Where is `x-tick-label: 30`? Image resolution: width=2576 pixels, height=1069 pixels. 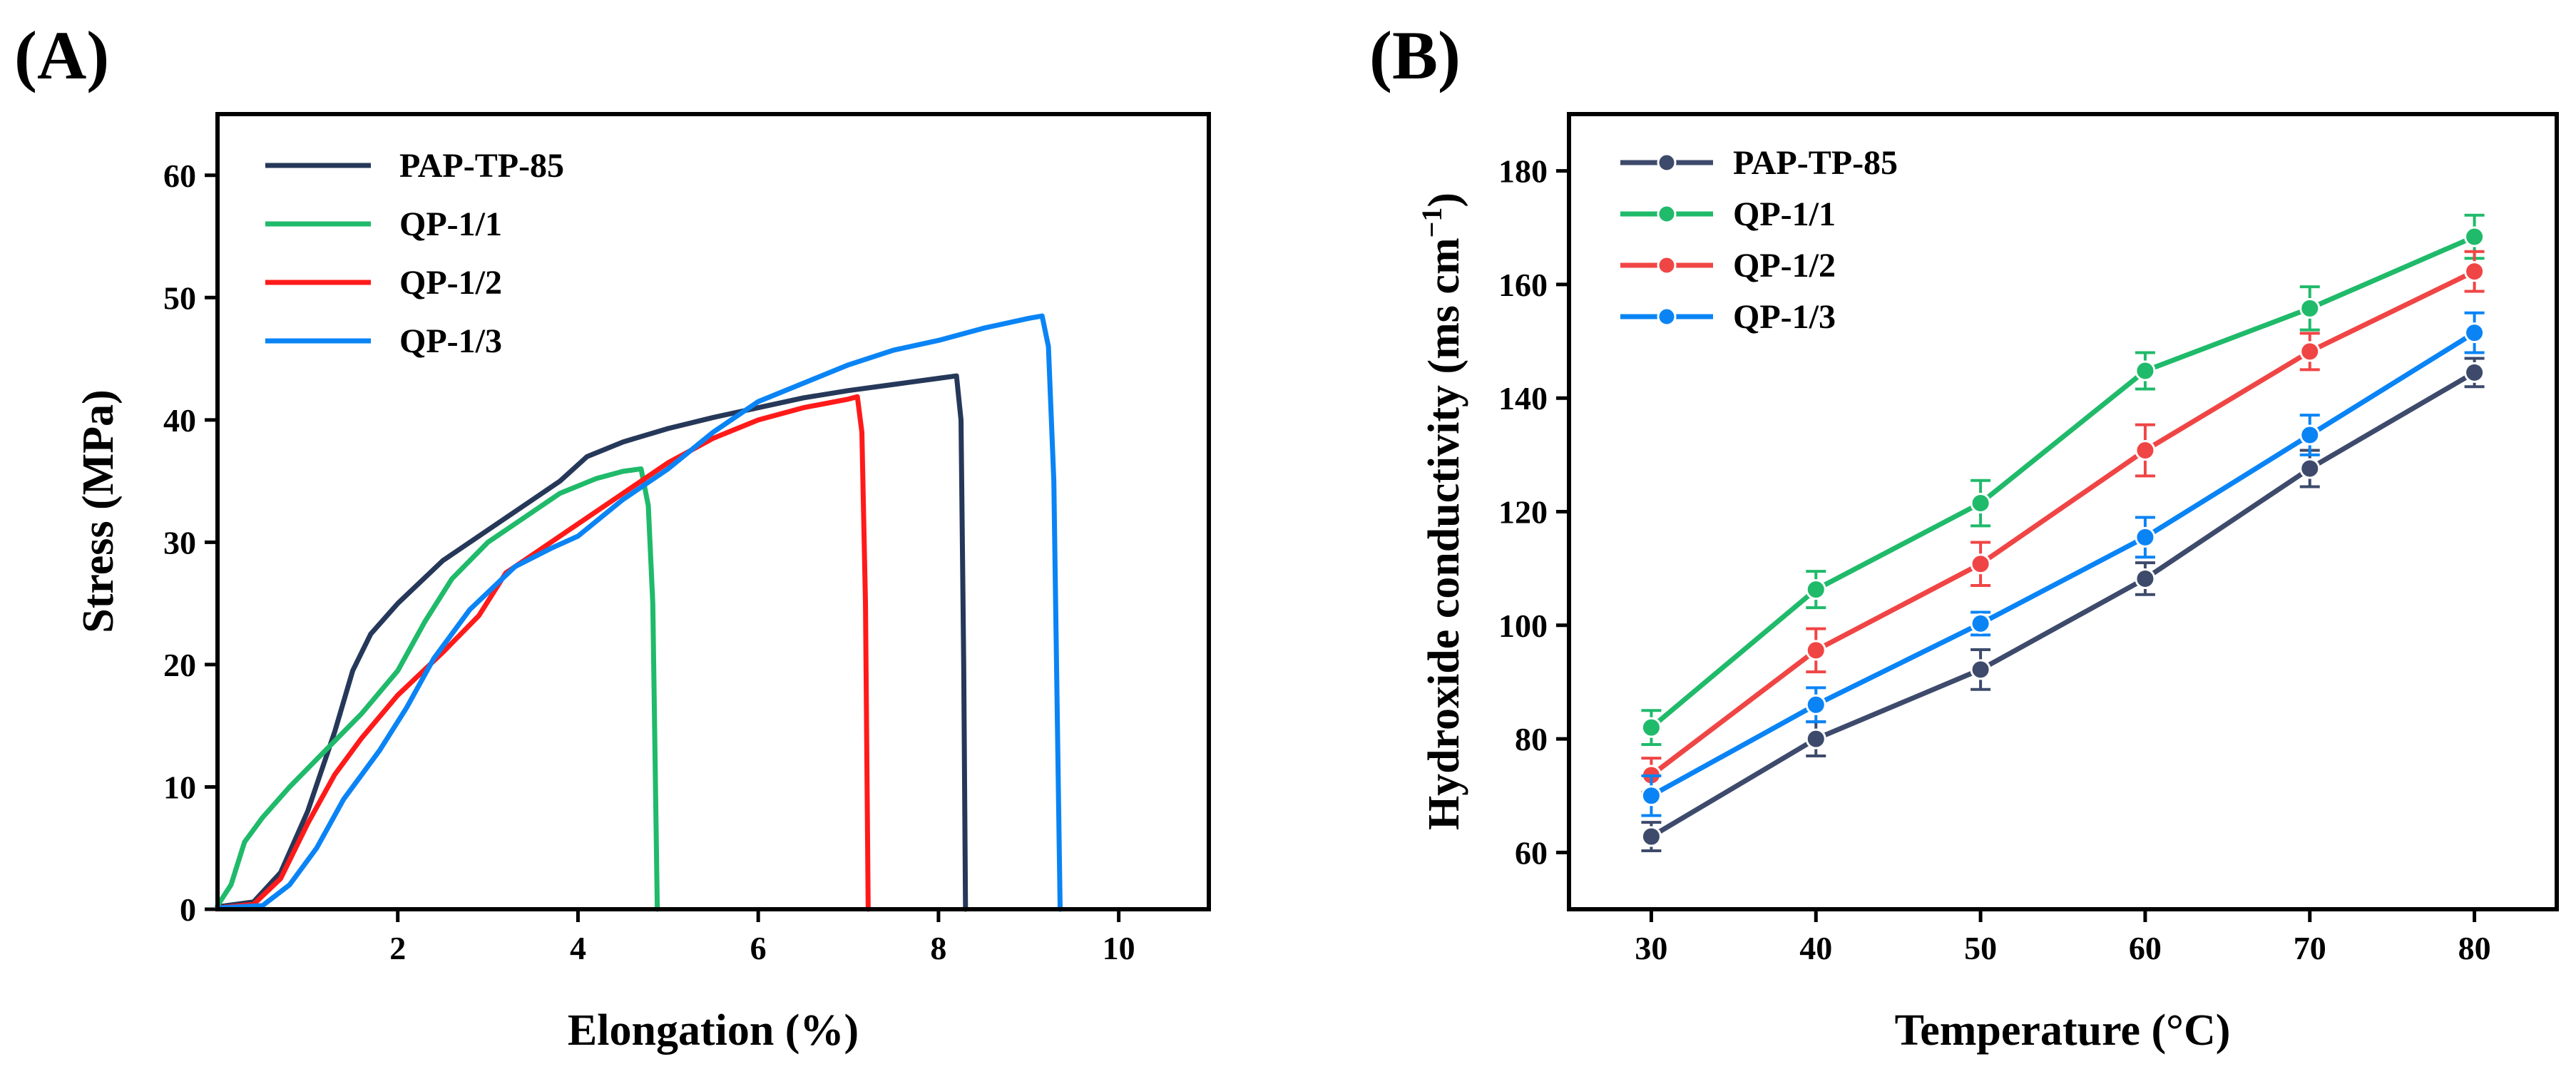 x-tick-label: 30 is located at coordinates (1651, 948).